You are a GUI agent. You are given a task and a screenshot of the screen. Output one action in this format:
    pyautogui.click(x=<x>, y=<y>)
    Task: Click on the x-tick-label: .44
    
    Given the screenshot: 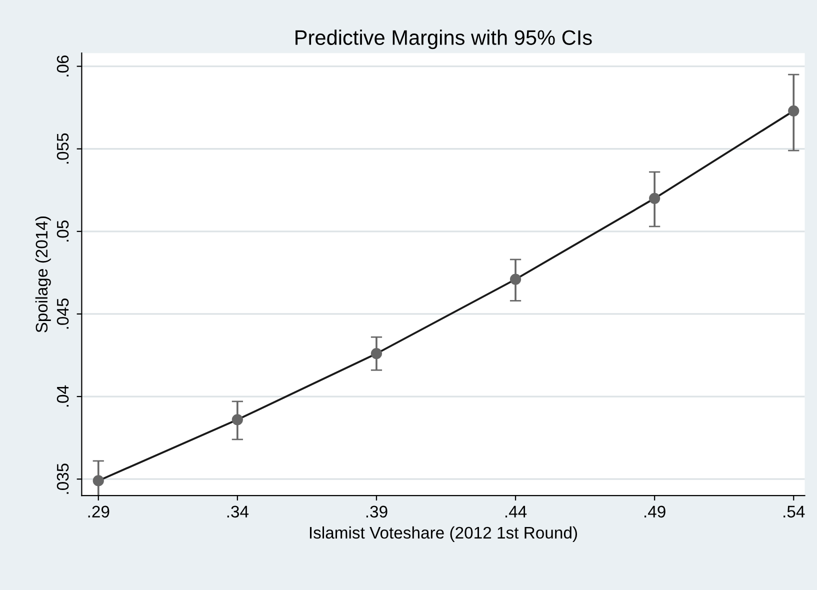 What is the action you would take?
    pyautogui.click(x=516, y=512)
    